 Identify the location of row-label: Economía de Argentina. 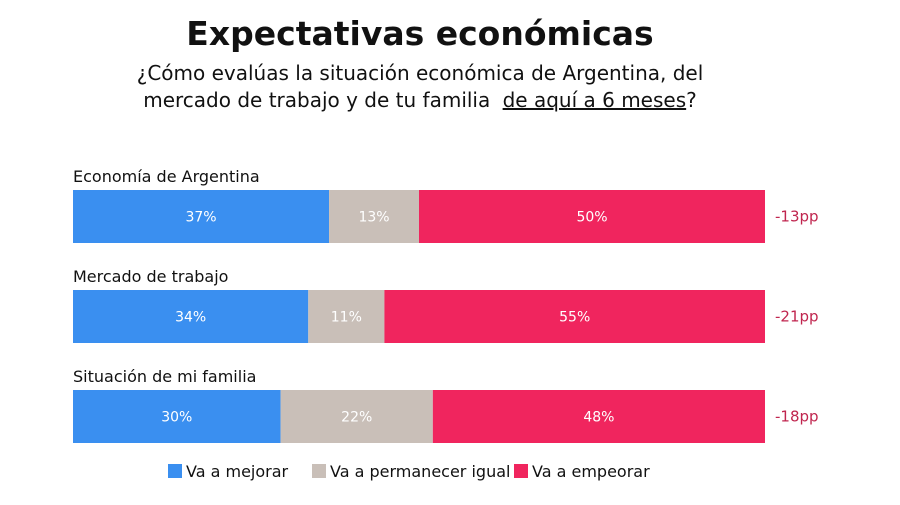
(166, 176).